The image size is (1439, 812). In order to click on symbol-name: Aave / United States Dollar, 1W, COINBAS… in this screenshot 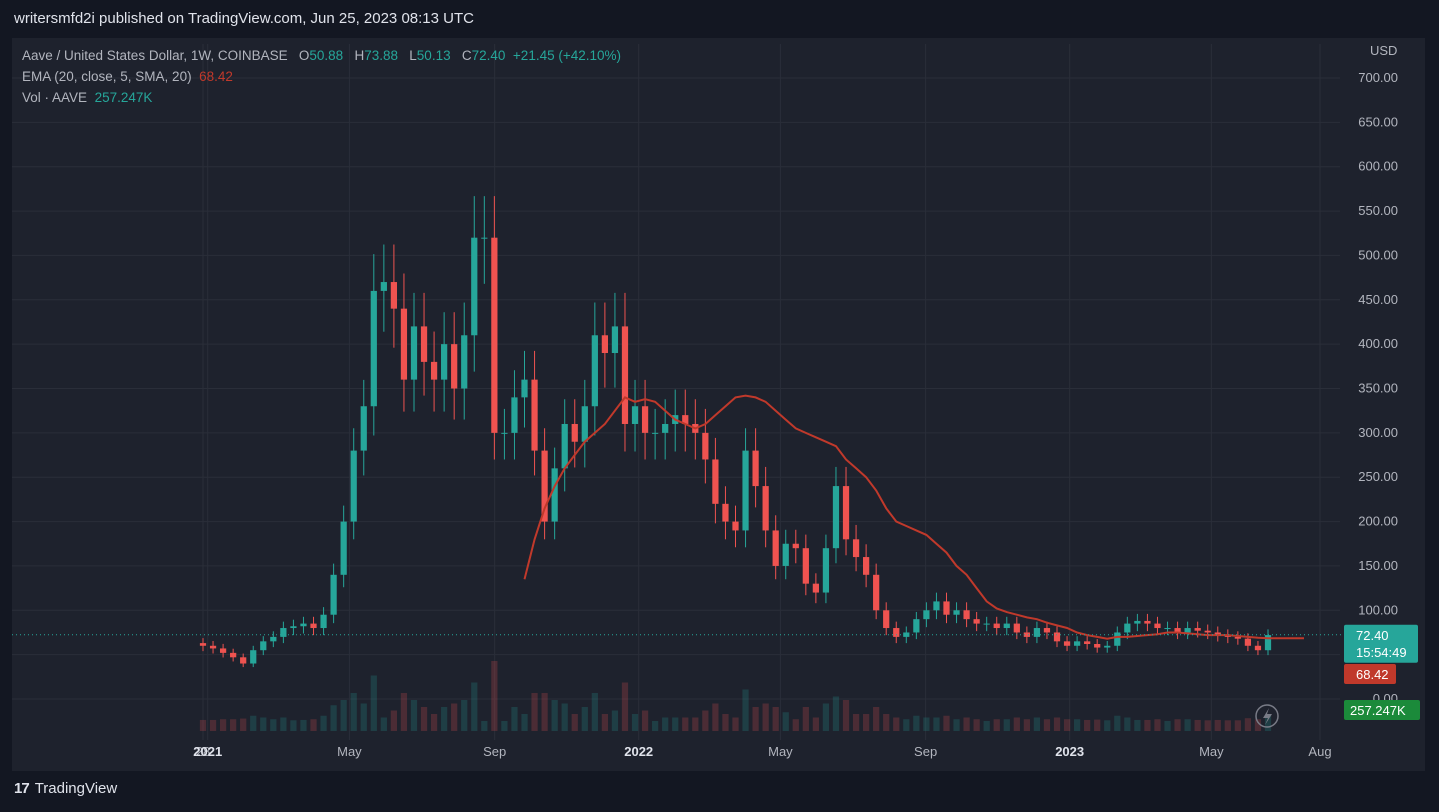, I will do `click(155, 55)`.